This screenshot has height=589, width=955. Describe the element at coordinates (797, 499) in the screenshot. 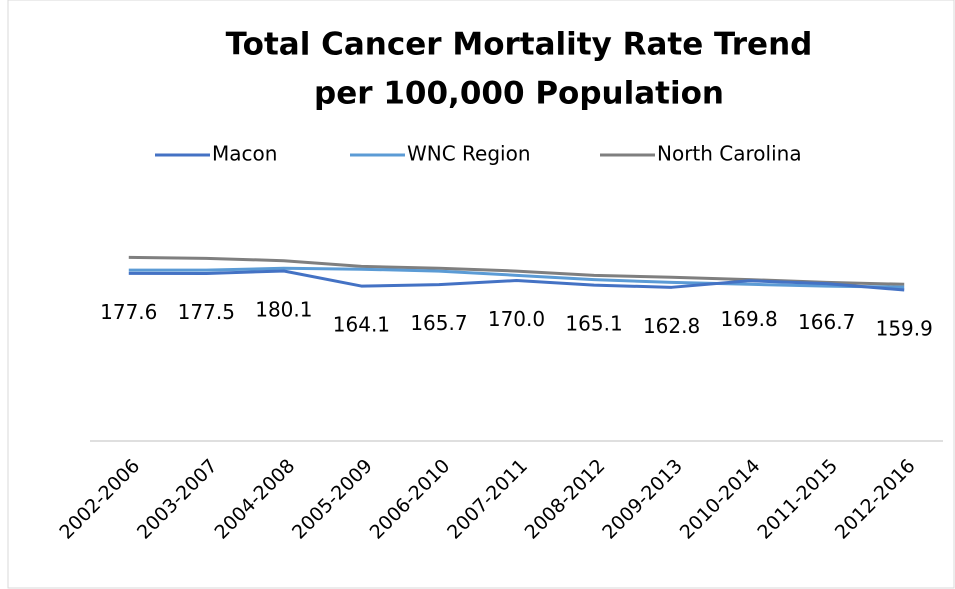

I see `x-tick-label: 2011-2015` at that location.